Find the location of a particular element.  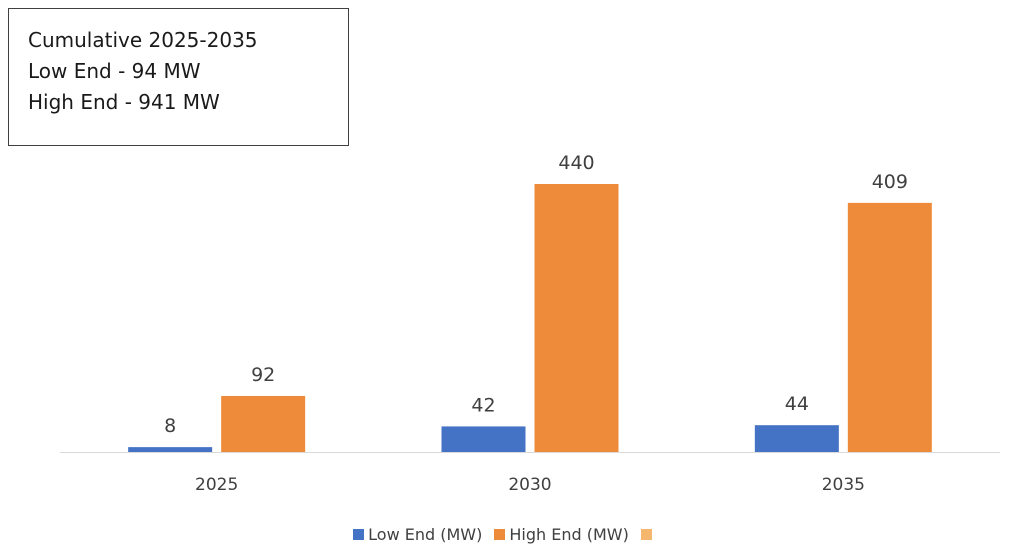

bar-low-end-2035 is located at coordinates (796, 438).